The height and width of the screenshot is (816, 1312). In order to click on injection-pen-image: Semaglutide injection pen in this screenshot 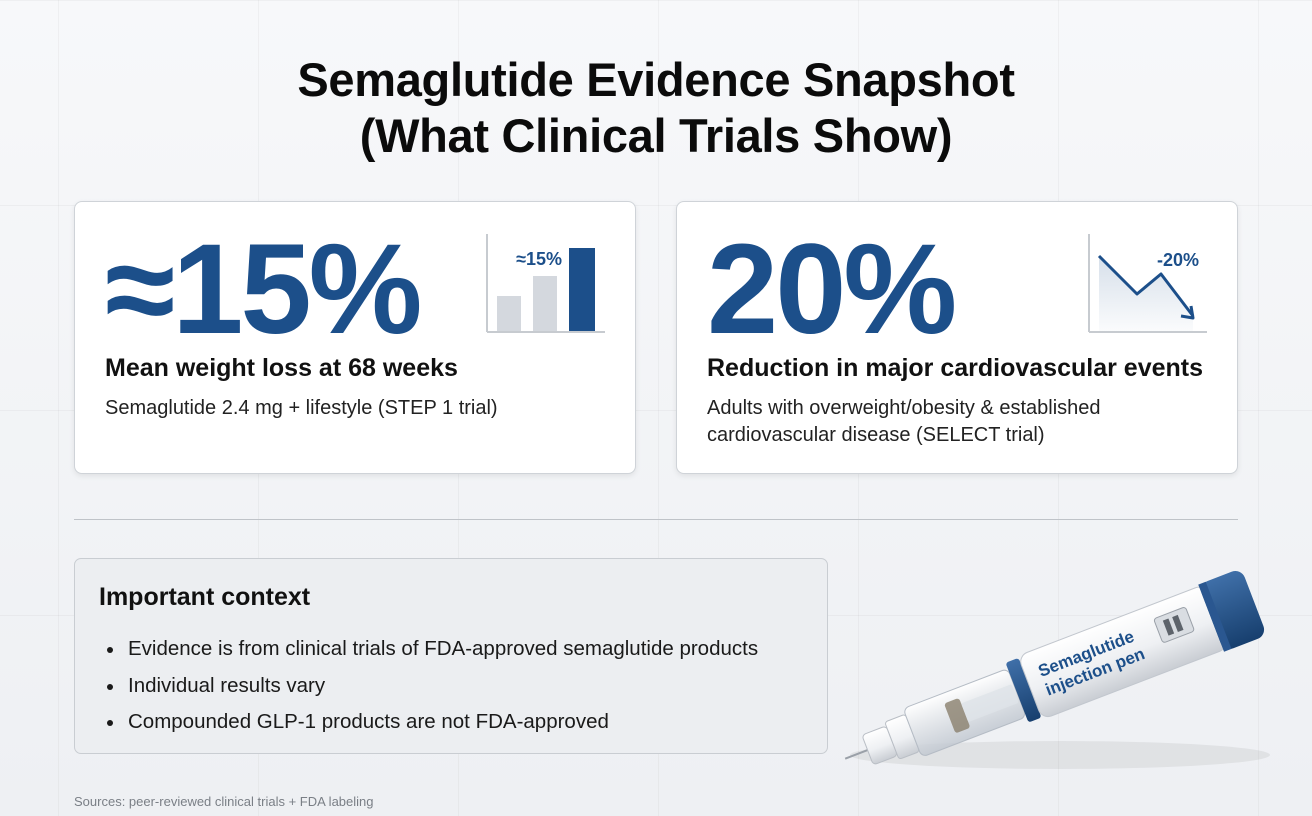, I will do `click(1057, 670)`.